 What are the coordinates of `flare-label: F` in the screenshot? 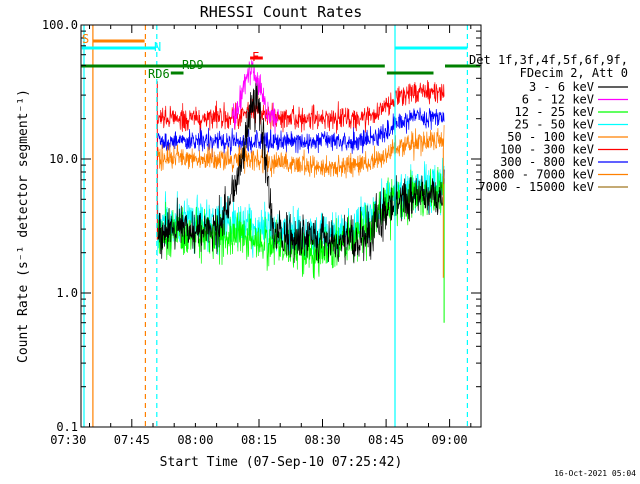 It's located at (255, 57).